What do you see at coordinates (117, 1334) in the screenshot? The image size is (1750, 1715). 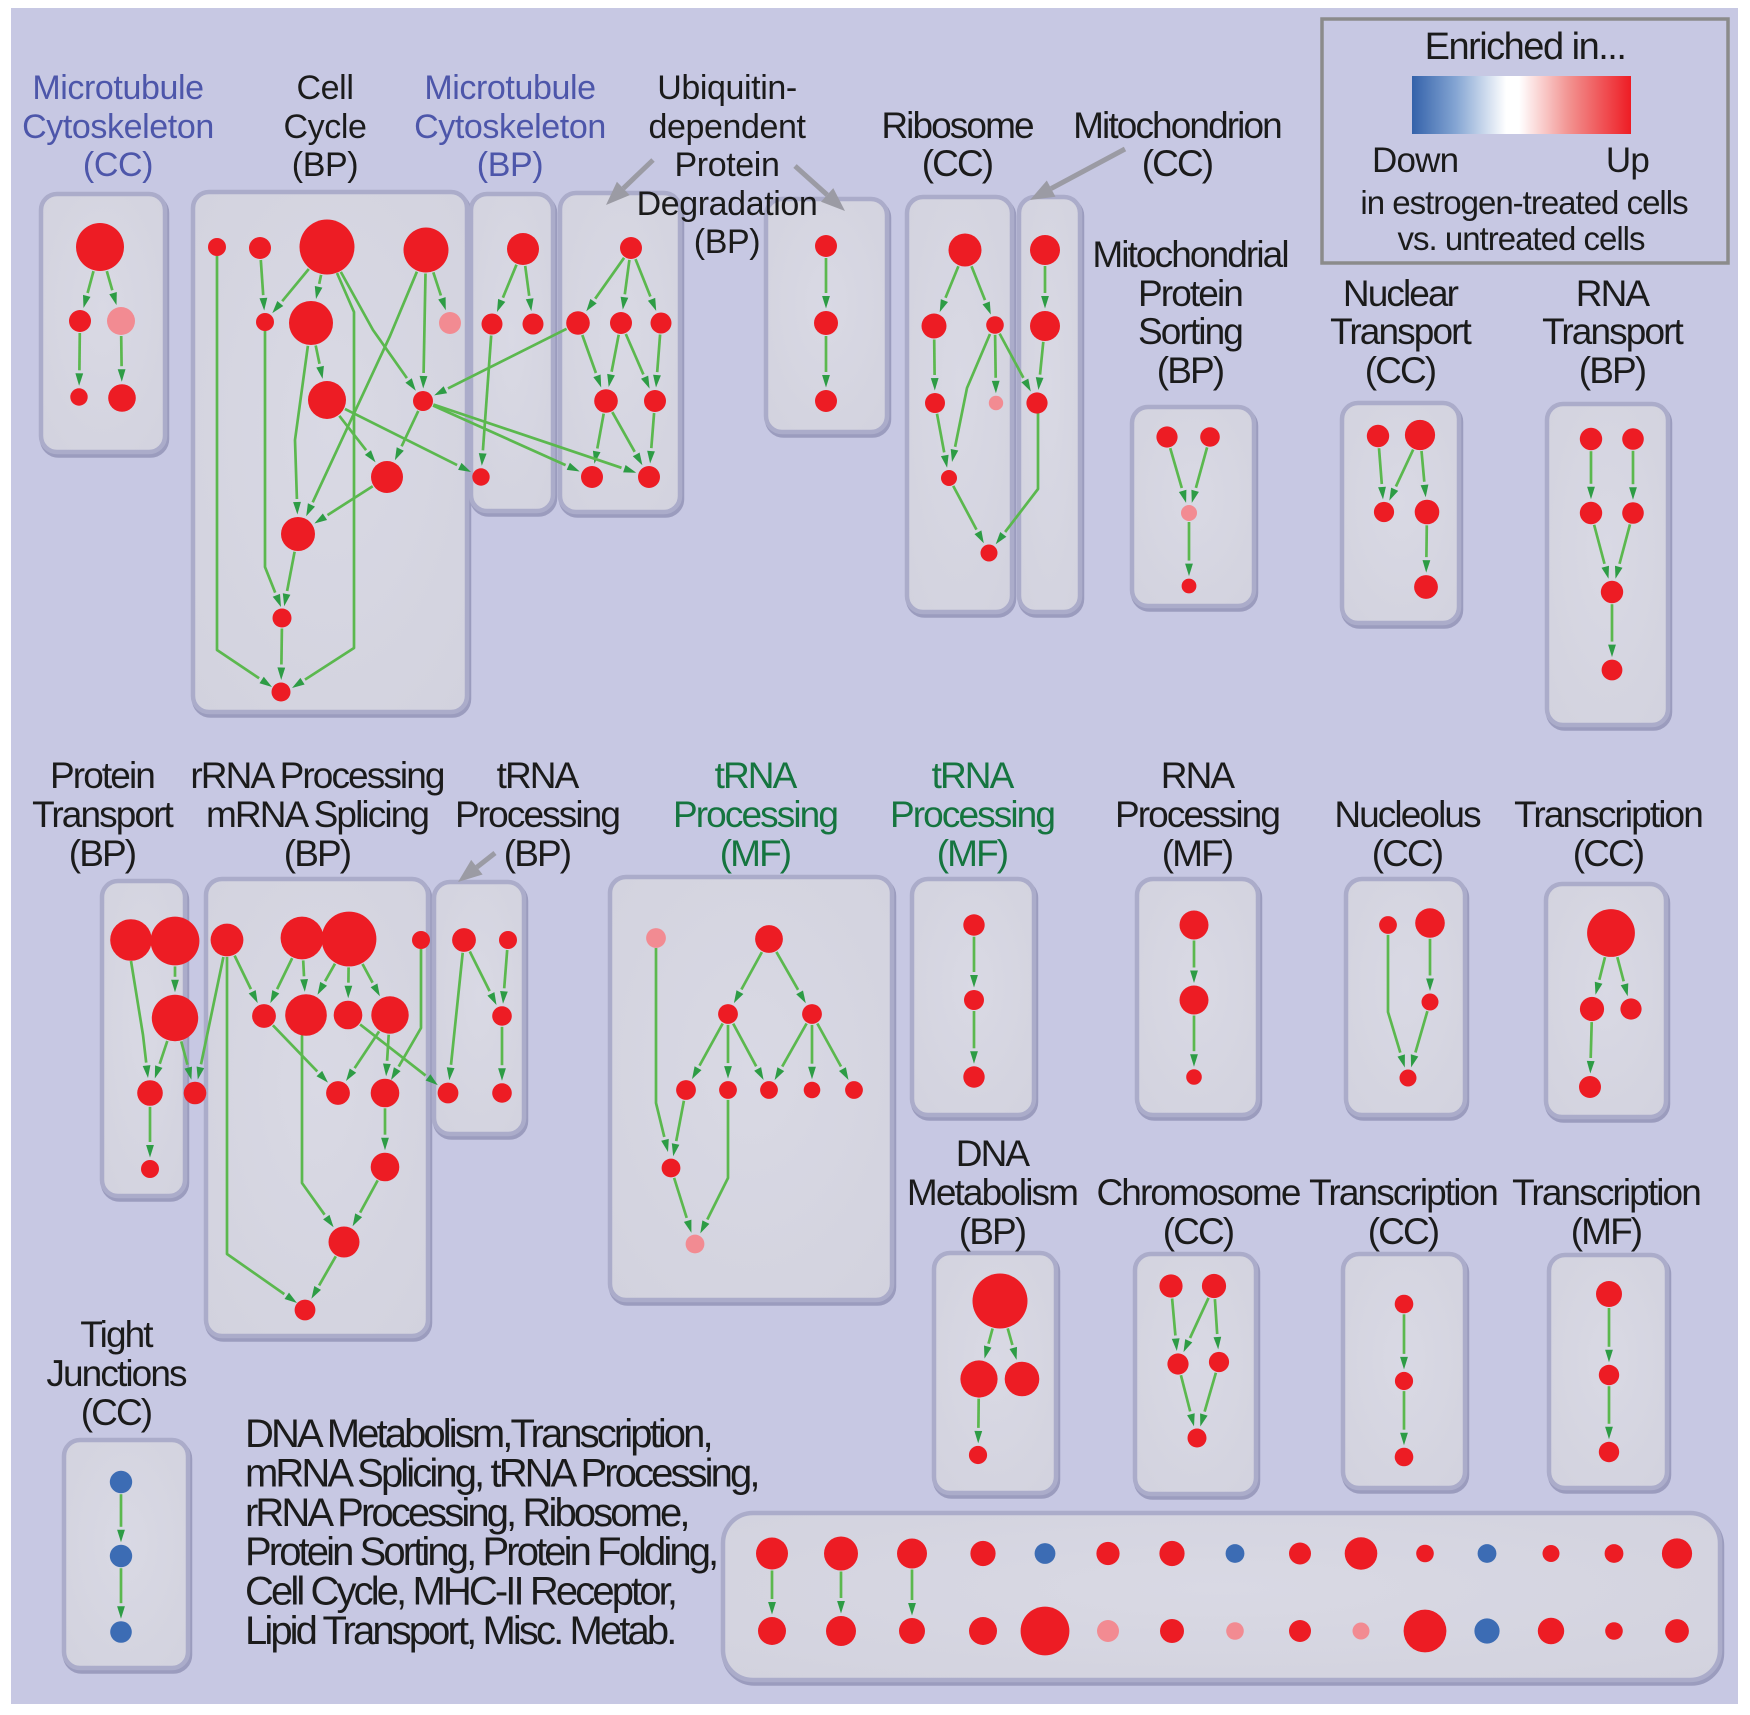 I see `svg-text: Tight` at bounding box center [117, 1334].